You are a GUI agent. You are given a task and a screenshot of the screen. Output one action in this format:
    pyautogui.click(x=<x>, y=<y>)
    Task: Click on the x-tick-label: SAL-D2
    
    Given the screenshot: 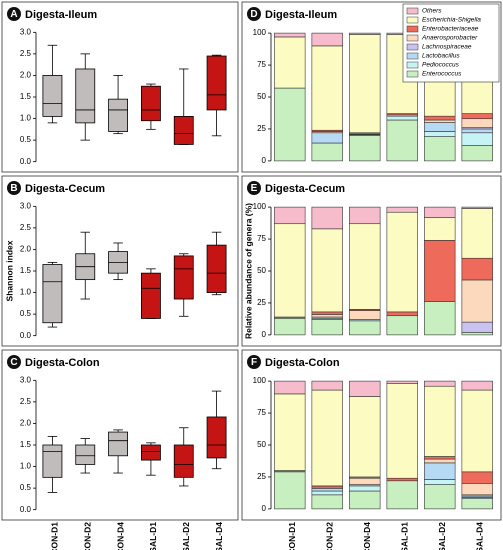 What is the action you would take?
    pyautogui.click(x=442, y=536)
    